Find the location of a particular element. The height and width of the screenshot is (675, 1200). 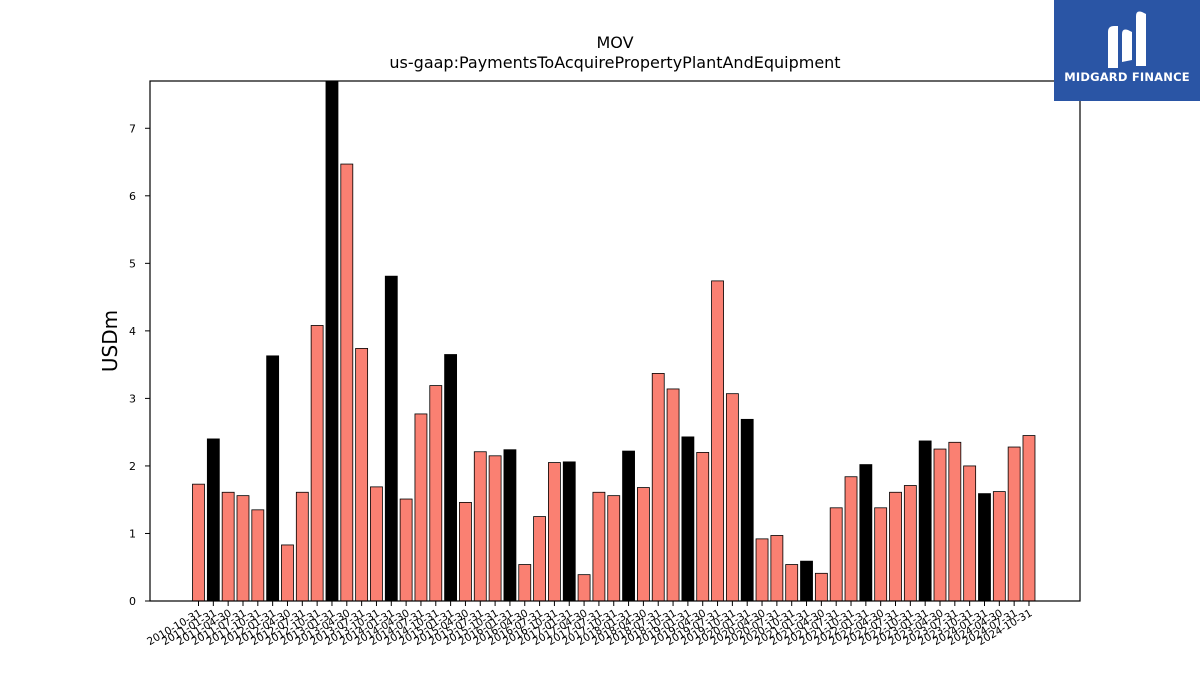

y-tick-label: 4 is located at coordinates (132, 331).